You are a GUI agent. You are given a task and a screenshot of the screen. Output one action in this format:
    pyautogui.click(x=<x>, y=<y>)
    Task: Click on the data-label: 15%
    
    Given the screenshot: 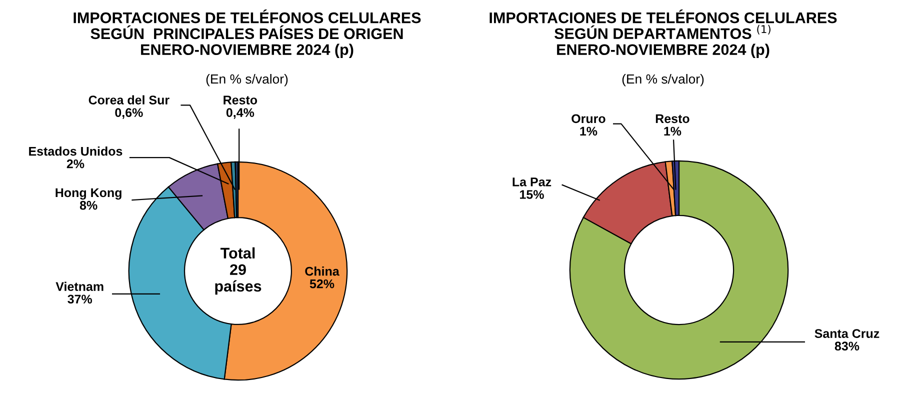 What is the action you would take?
    pyautogui.click(x=532, y=194)
    